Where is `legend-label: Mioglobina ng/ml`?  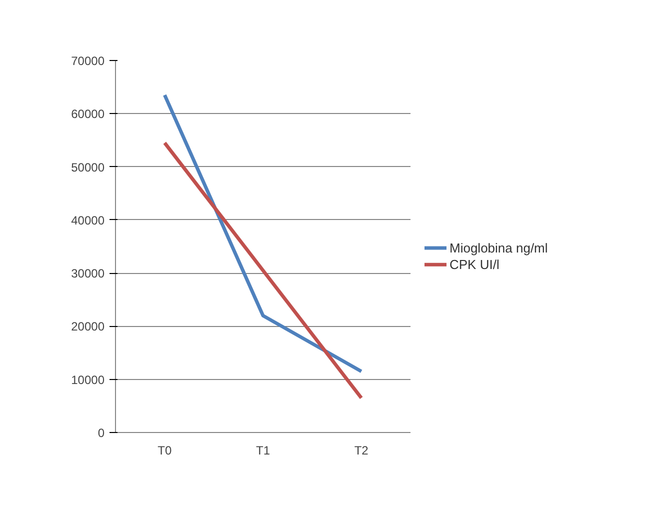
legend-label: Mioglobina ng/ml is located at coordinates (499, 248).